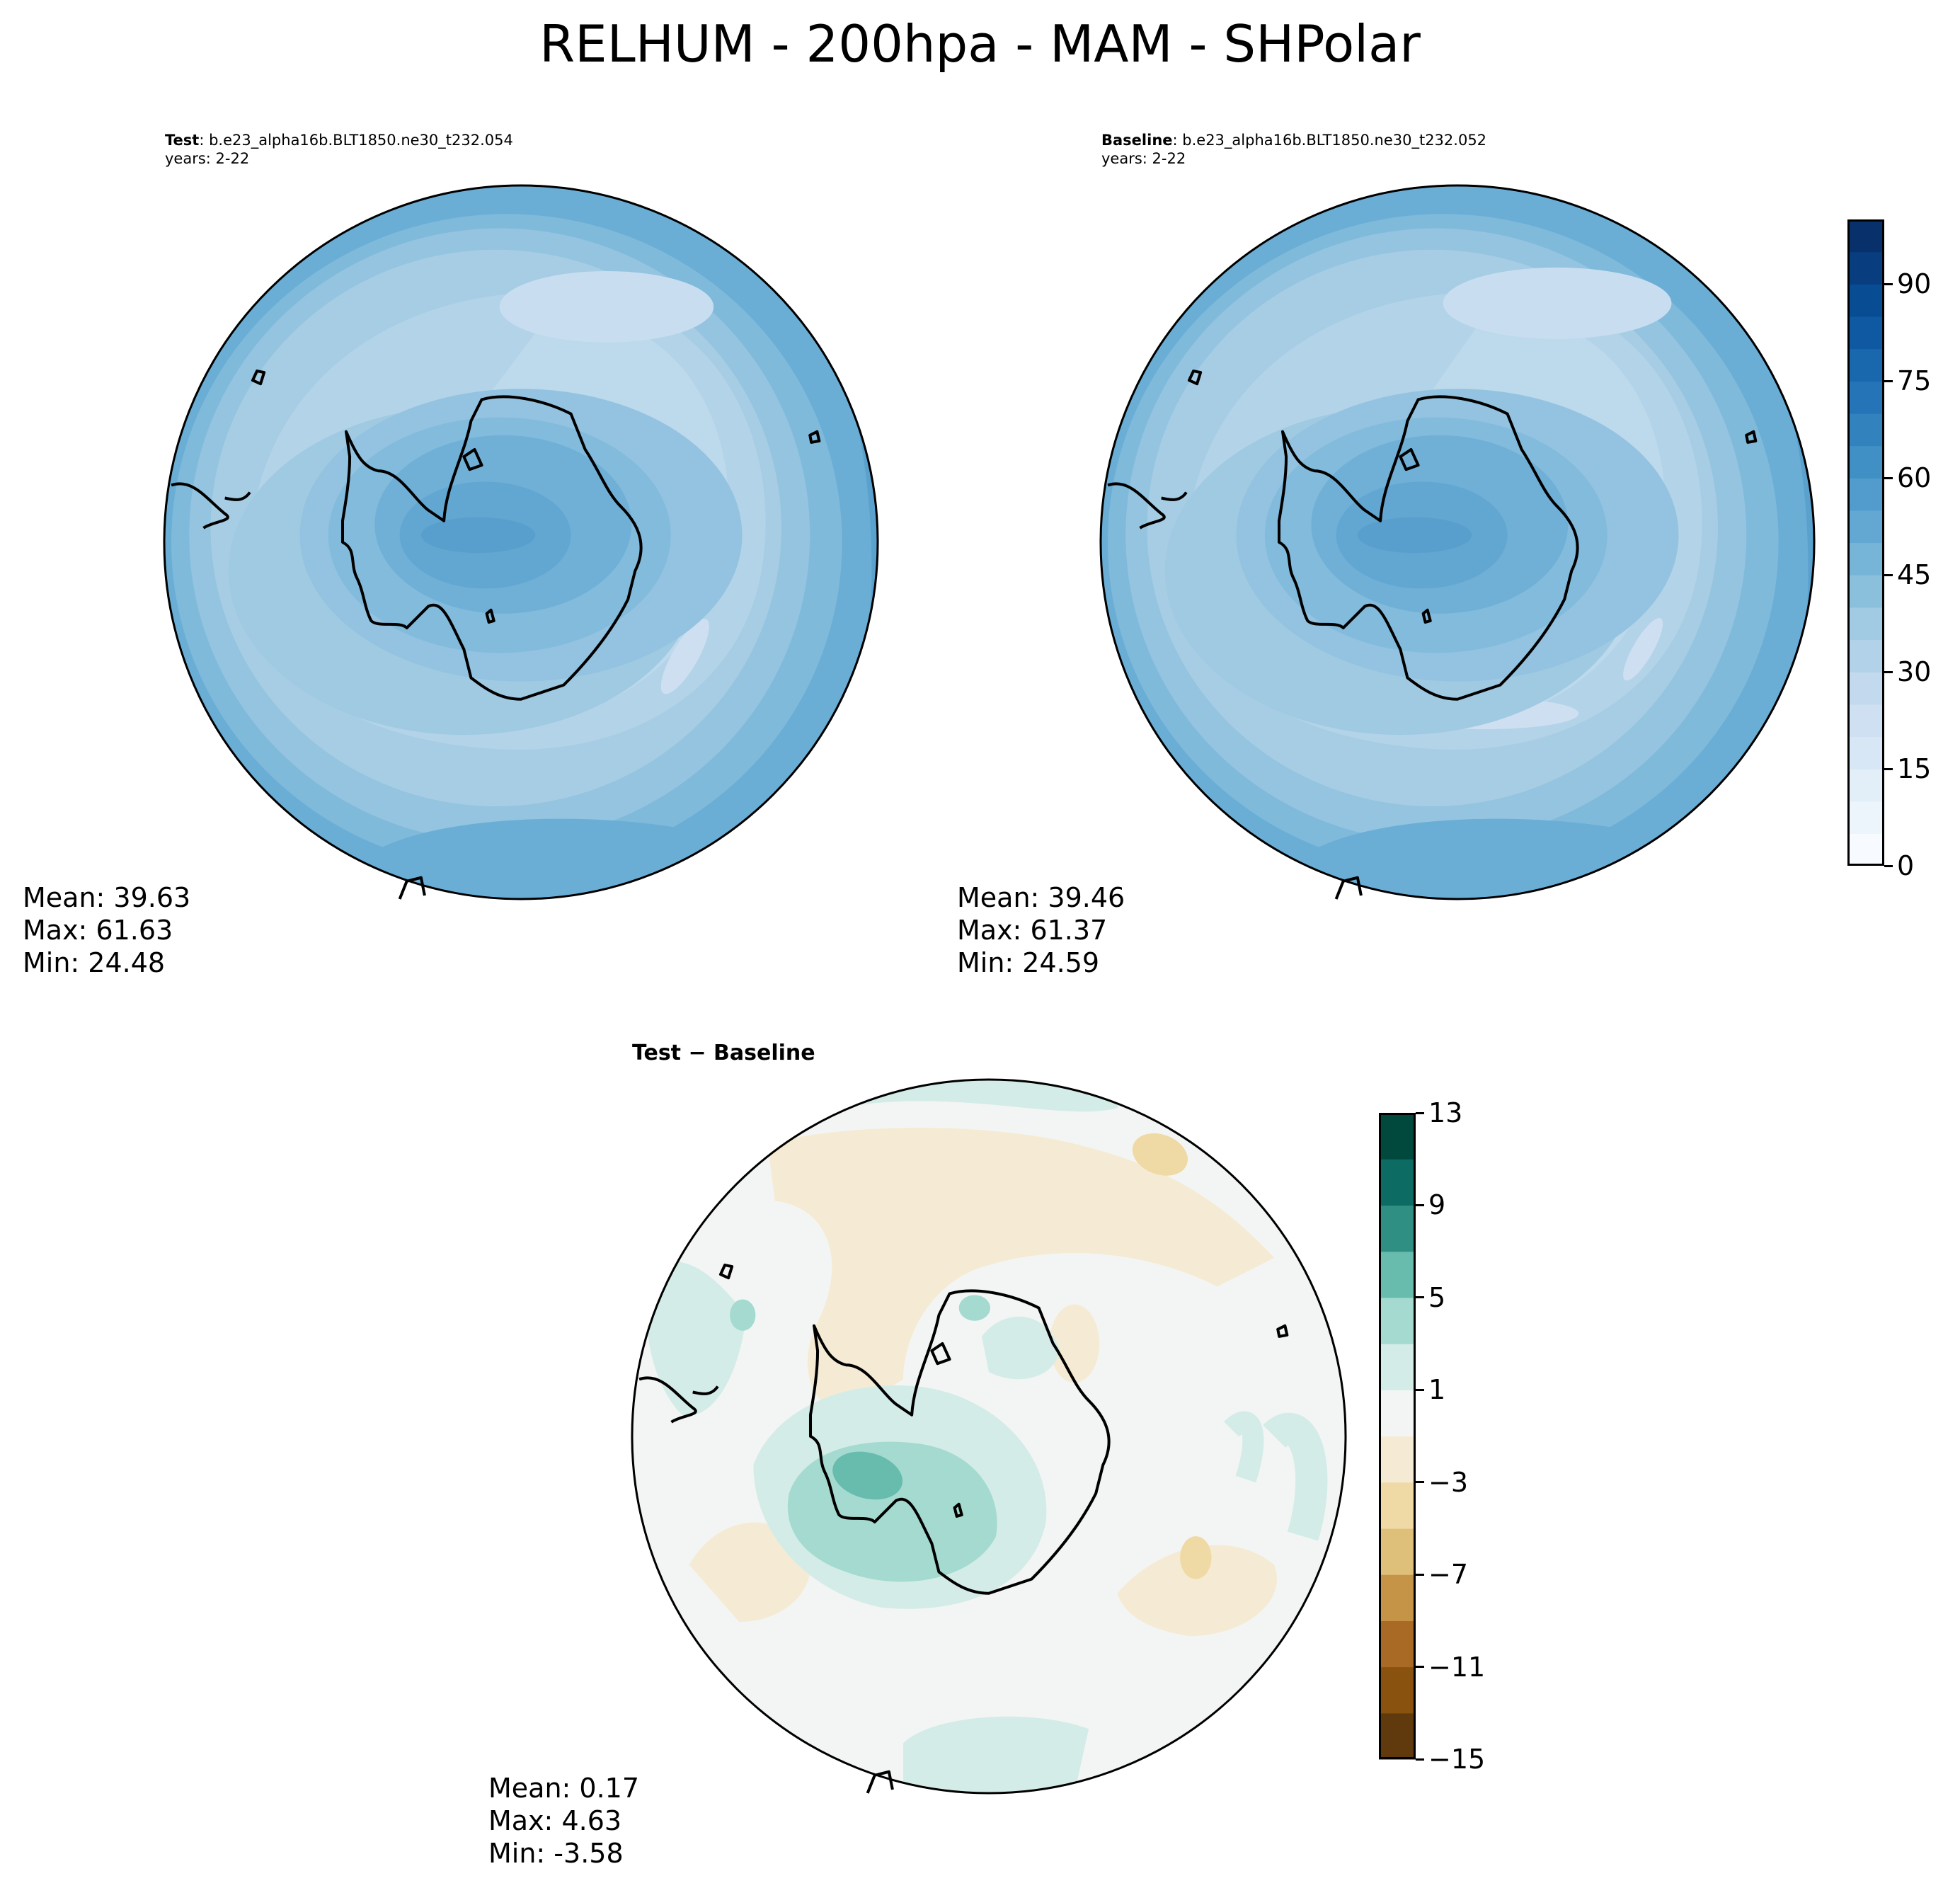 This screenshot has height=1888, width=1960. What do you see at coordinates (723, 1053) in the screenshot?
I see `diff-subtitle: Test − Baseline` at bounding box center [723, 1053].